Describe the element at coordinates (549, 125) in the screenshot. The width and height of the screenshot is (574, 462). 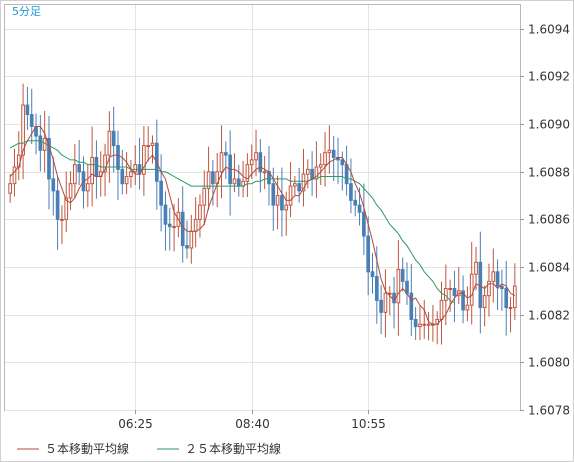
I see `y-tick-label: 1.6090` at that location.